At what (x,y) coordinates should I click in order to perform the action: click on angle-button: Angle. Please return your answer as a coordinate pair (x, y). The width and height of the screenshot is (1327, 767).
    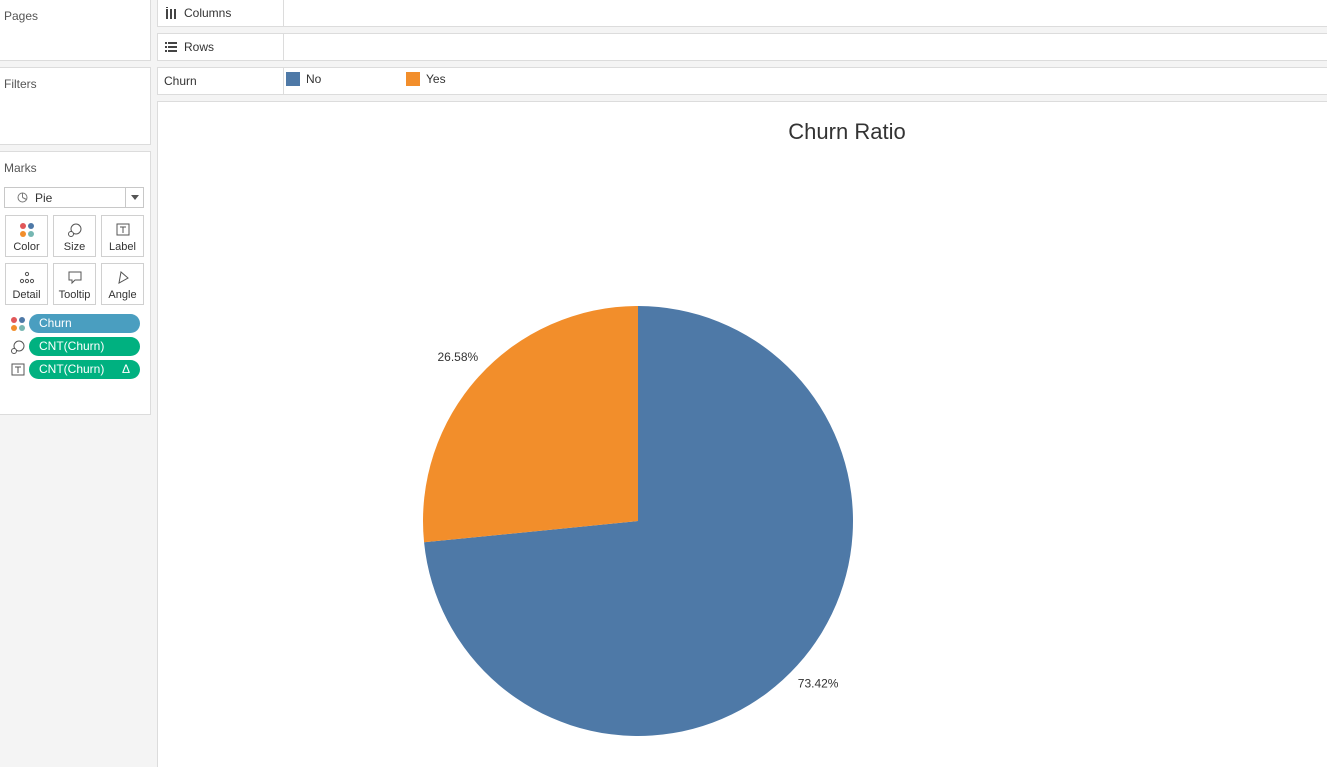
    Looking at the image, I should click on (122, 284).